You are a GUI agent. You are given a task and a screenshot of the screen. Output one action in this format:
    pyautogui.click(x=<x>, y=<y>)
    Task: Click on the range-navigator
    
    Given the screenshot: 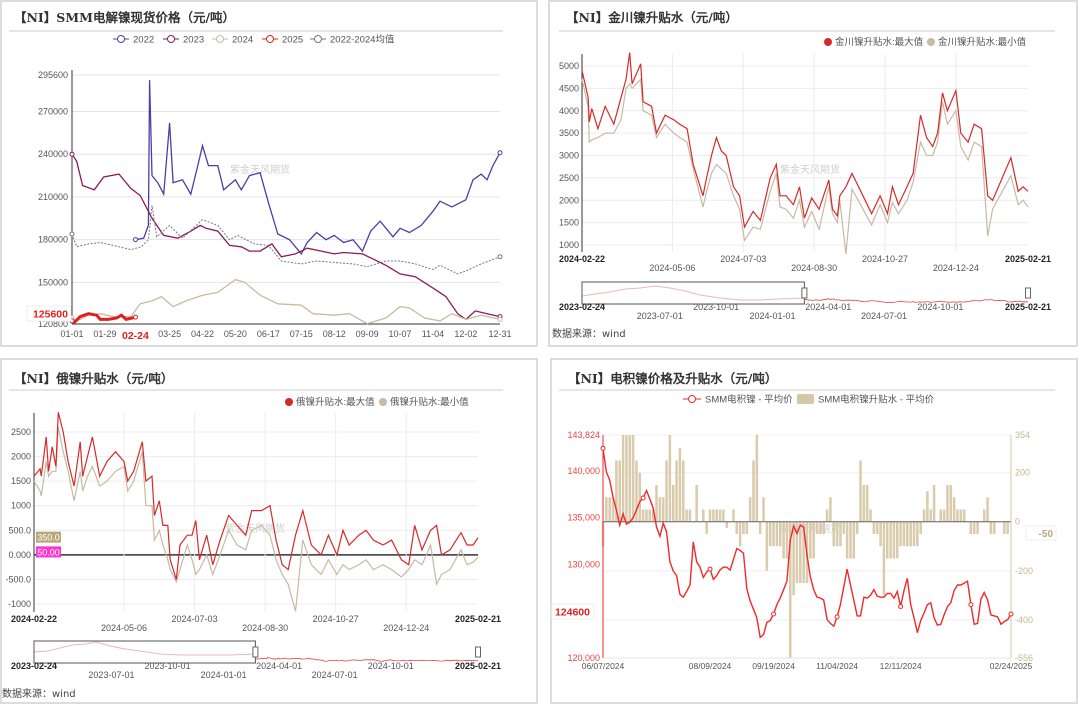 What is the action you would take?
    pyautogui.click(x=257, y=652)
    